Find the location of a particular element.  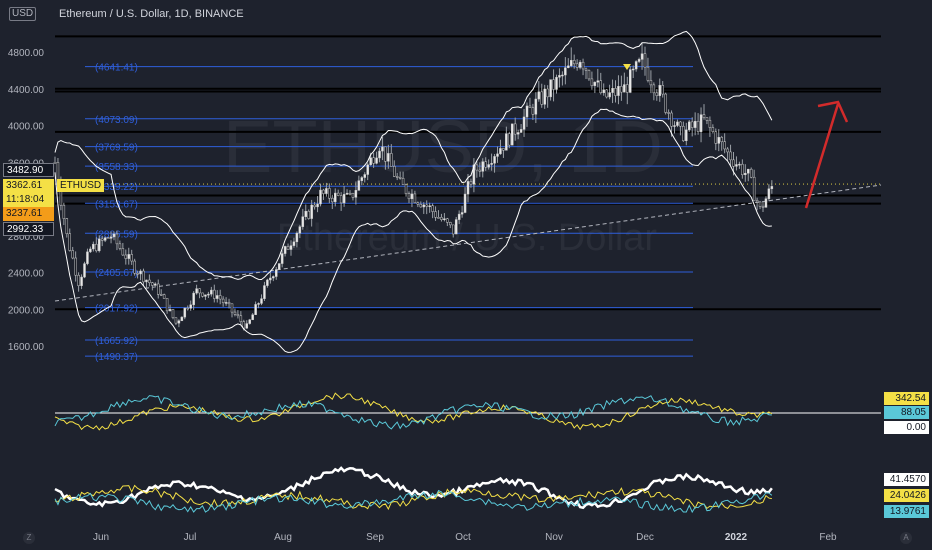

indicator-value-box: 88.05 is located at coordinates (906, 412).